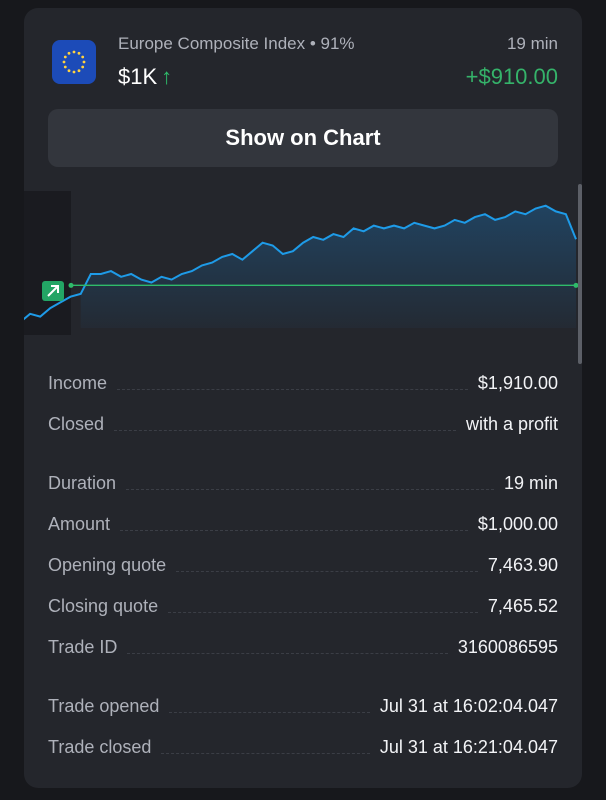 The height and width of the screenshot is (800, 606). What do you see at coordinates (328, 266) in the screenshot?
I see `chart-area-fill` at bounding box center [328, 266].